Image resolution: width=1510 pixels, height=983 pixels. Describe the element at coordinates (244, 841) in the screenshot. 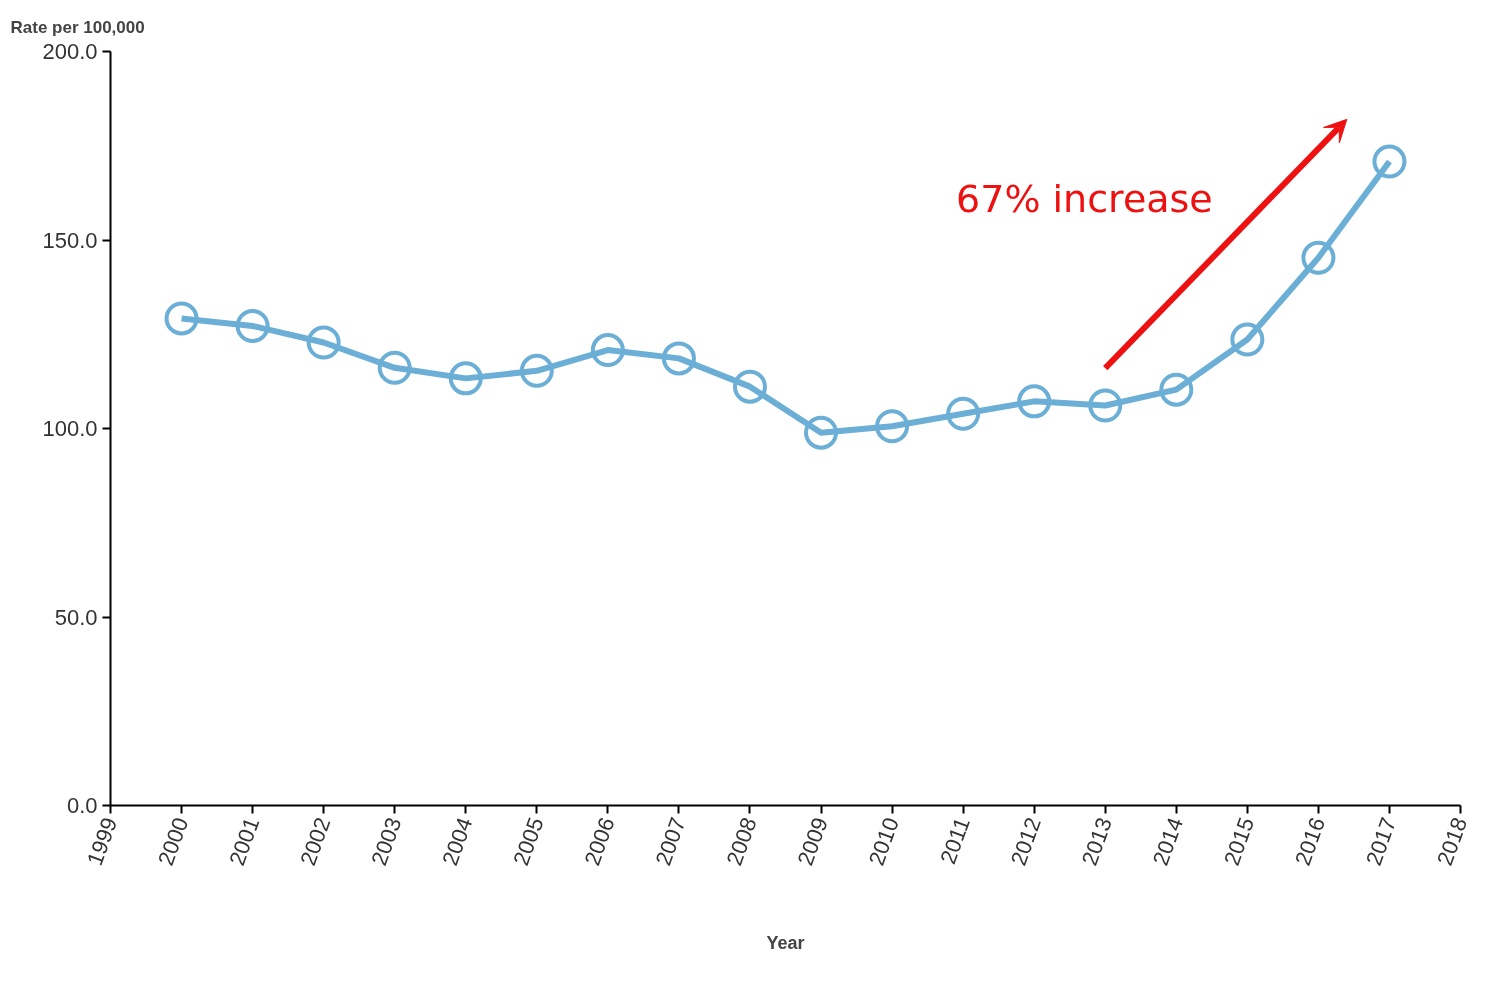

I see `x-tick-label: 2001` at that location.